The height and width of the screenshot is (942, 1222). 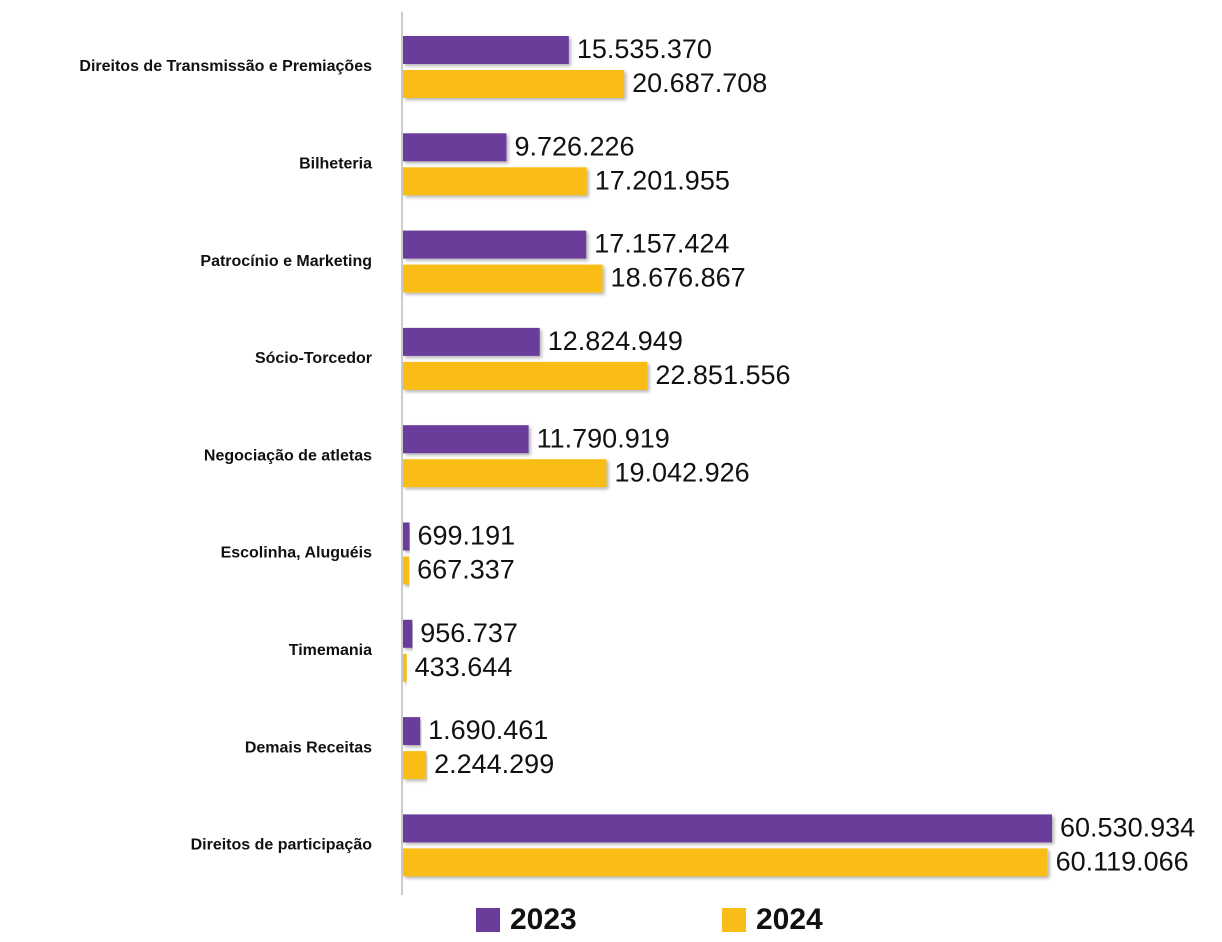 What do you see at coordinates (662, 180) in the screenshot?
I see `value-label: 17.201.955` at bounding box center [662, 180].